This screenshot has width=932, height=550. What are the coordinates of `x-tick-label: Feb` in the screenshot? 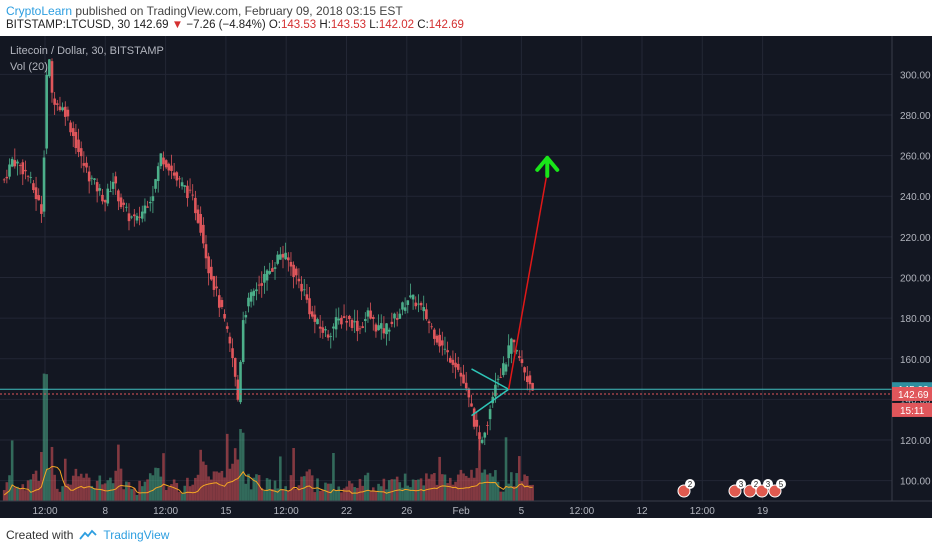 It's located at (461, 511).